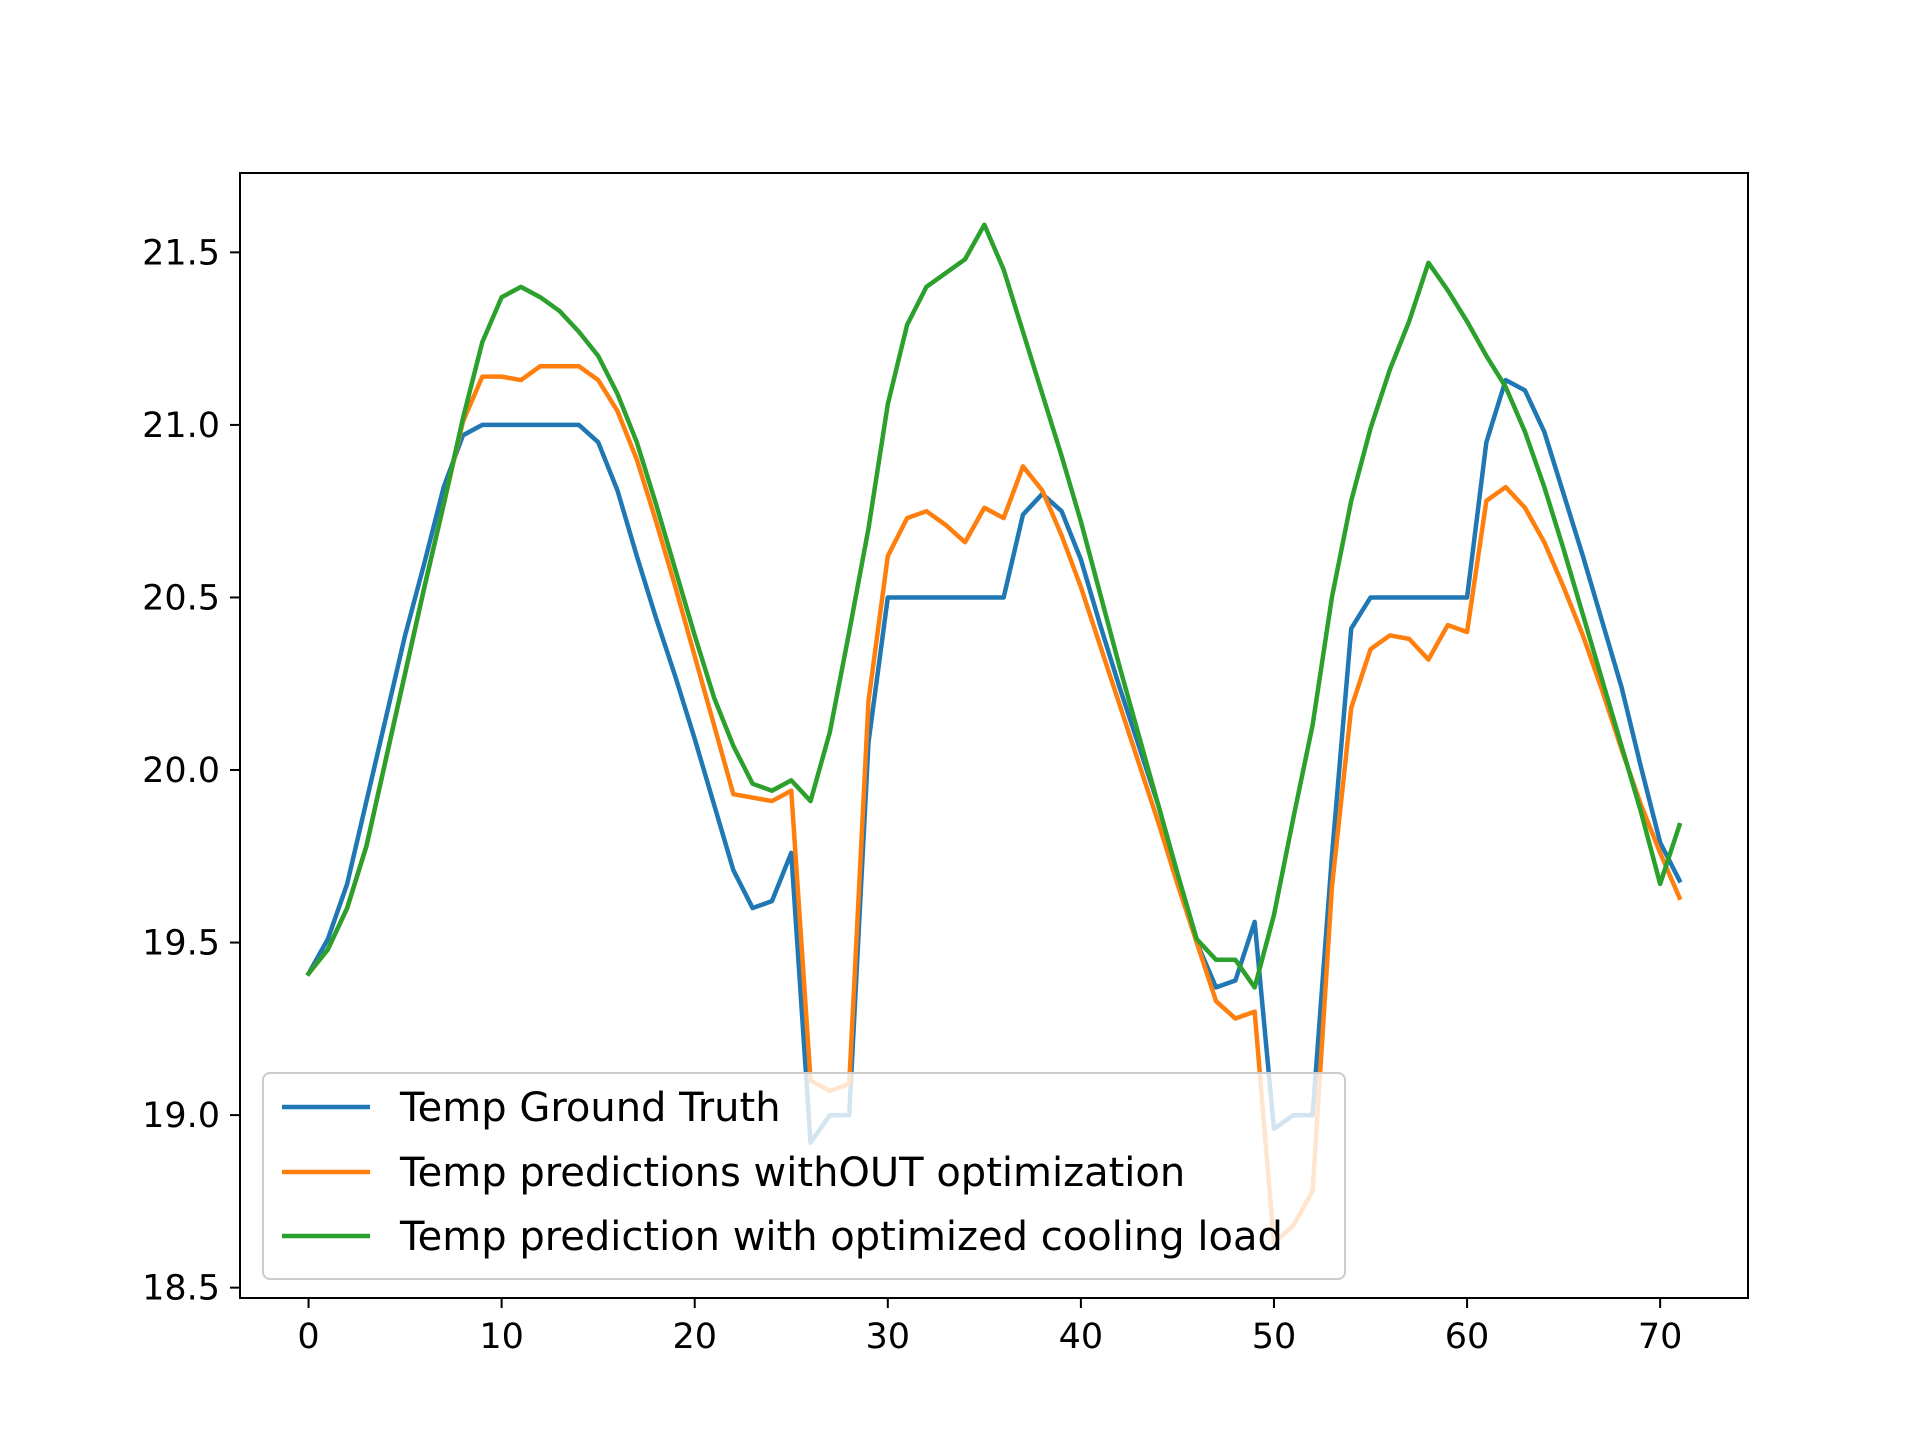  What do you see at coordinates (181, 1289) in the screenshot?
I see `y-tick-label: 18.5` at bounding box center [181, 1289].